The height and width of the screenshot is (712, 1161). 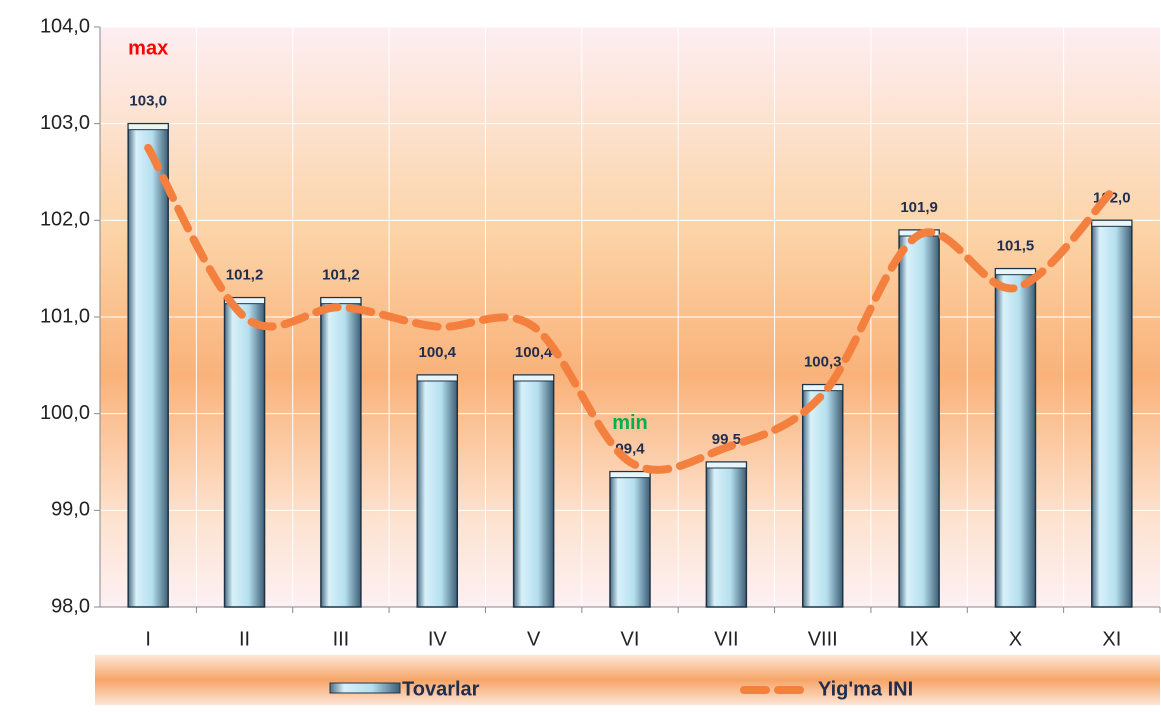 I want to click on y-tick-label: 103,0, so click(x=65, y=123).